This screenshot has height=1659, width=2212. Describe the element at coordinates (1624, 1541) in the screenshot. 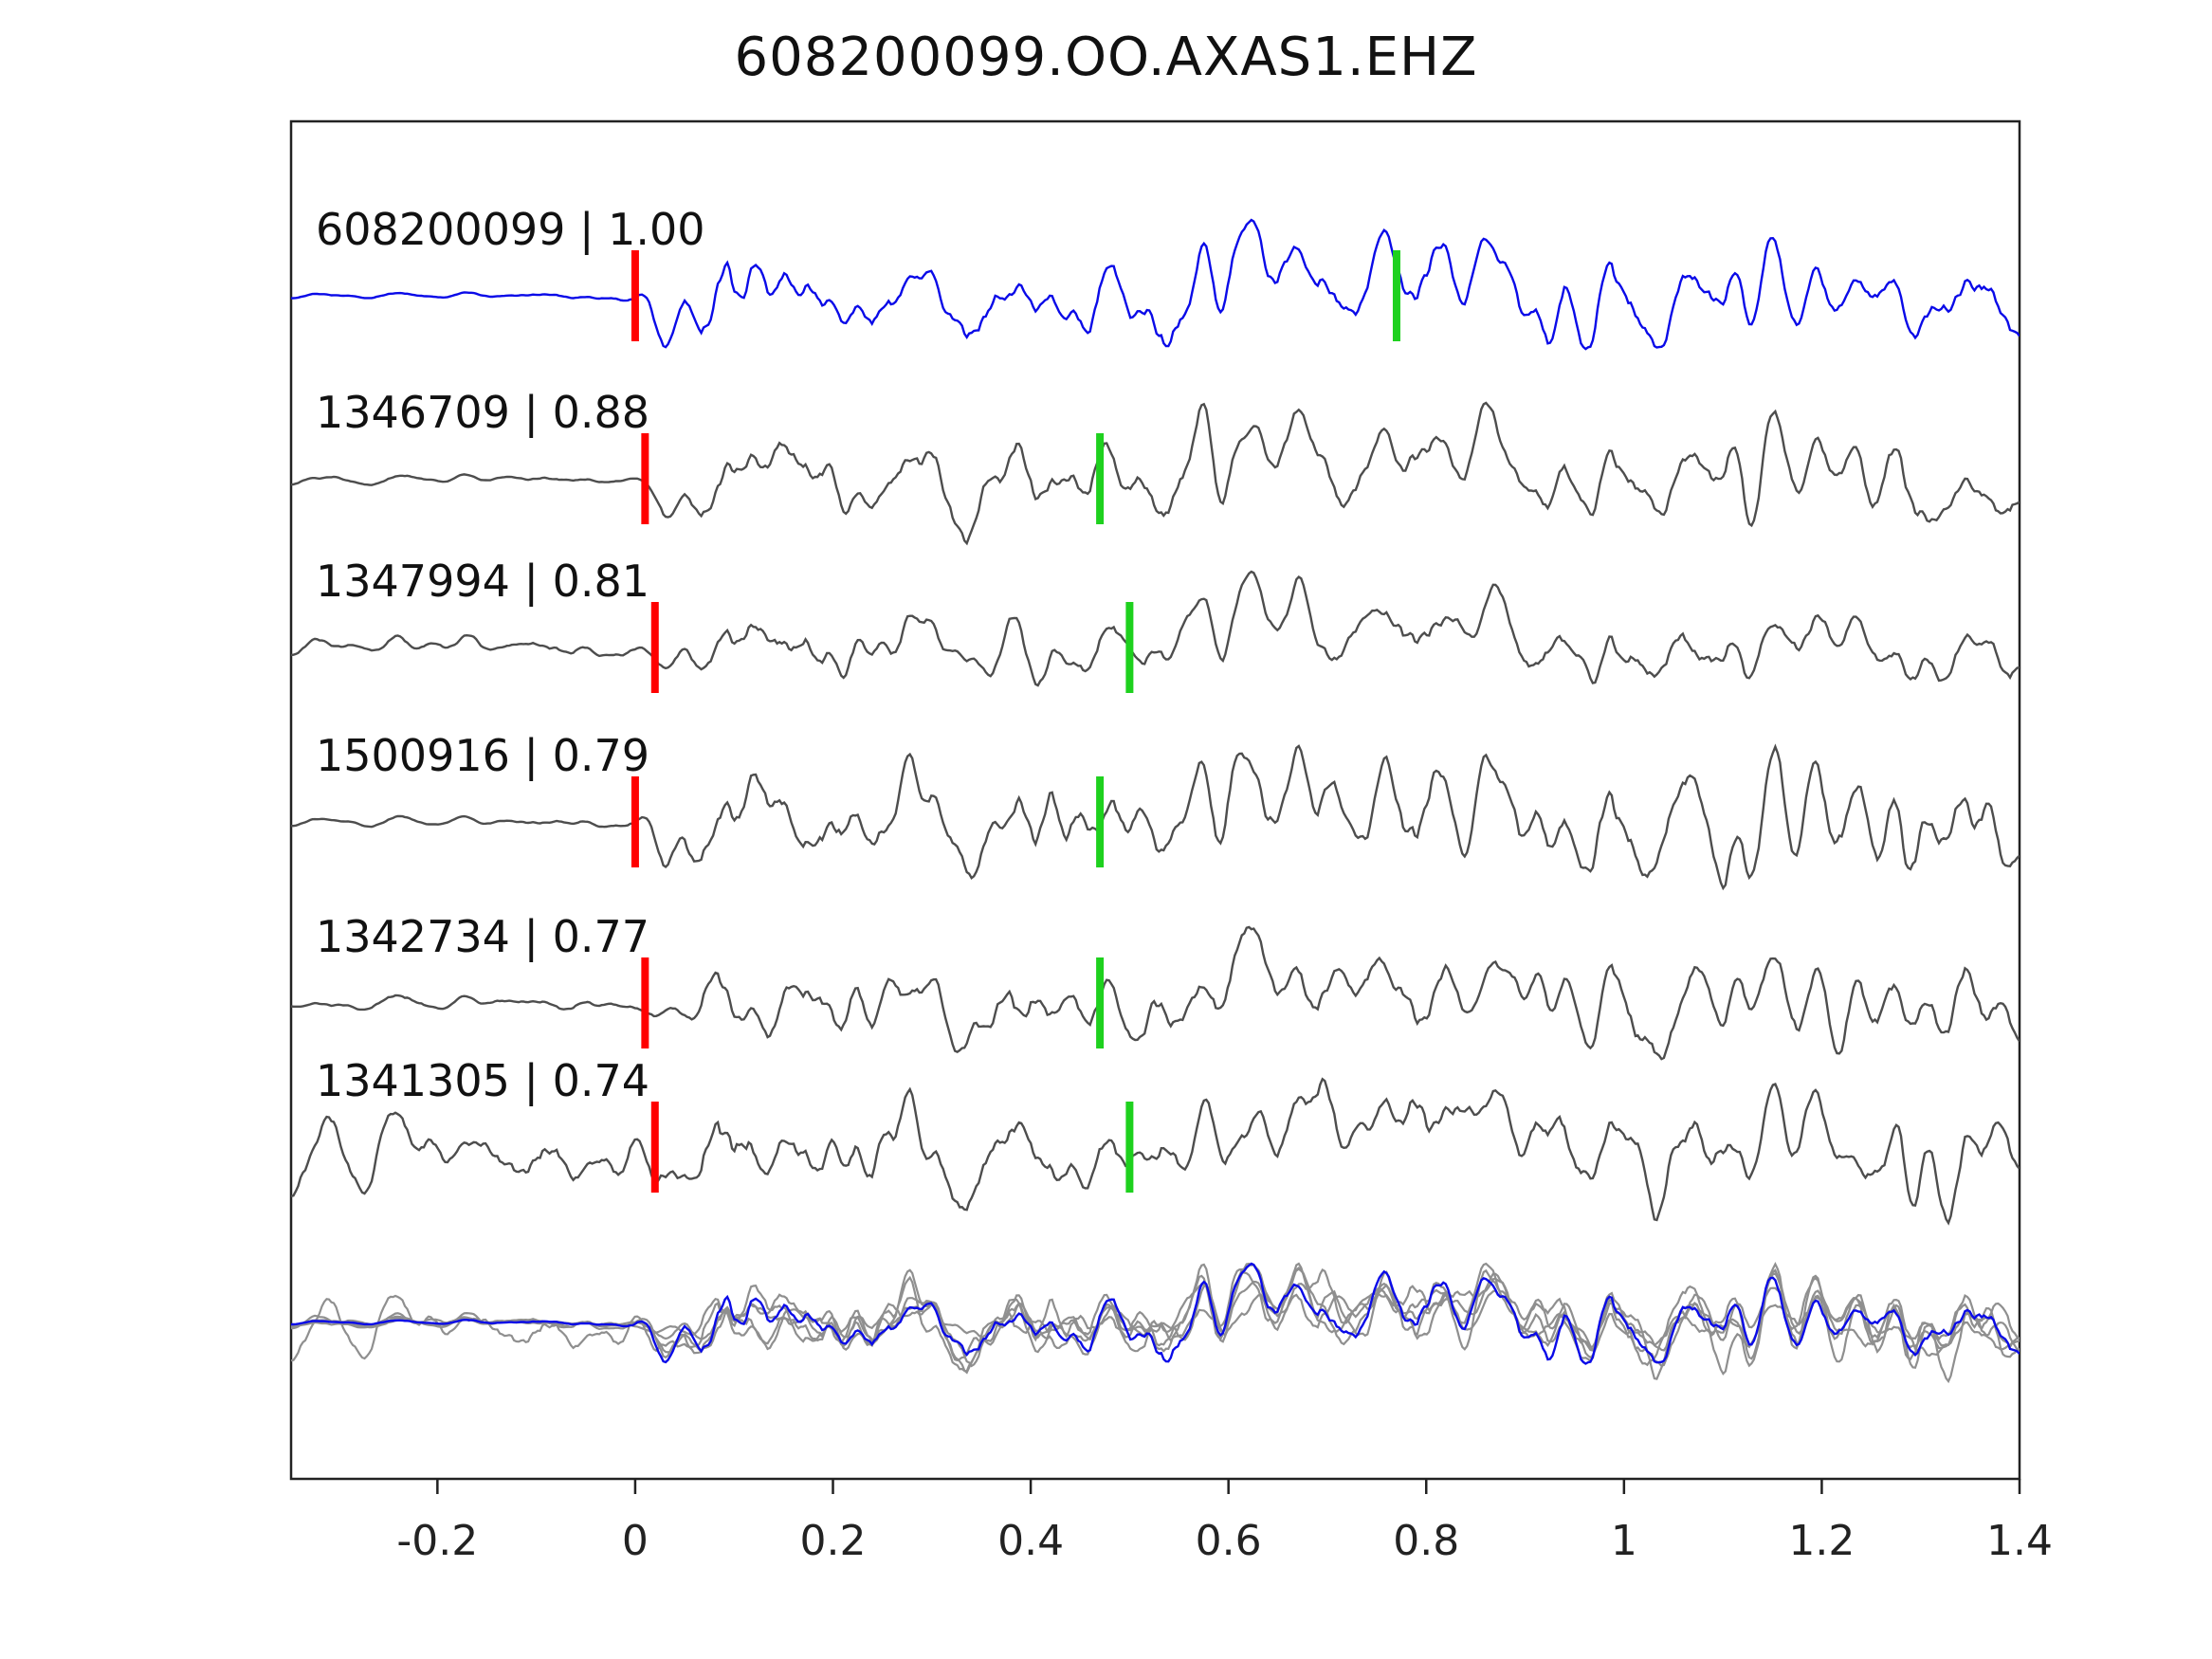

I see `x-tick-label: 1` at that location.